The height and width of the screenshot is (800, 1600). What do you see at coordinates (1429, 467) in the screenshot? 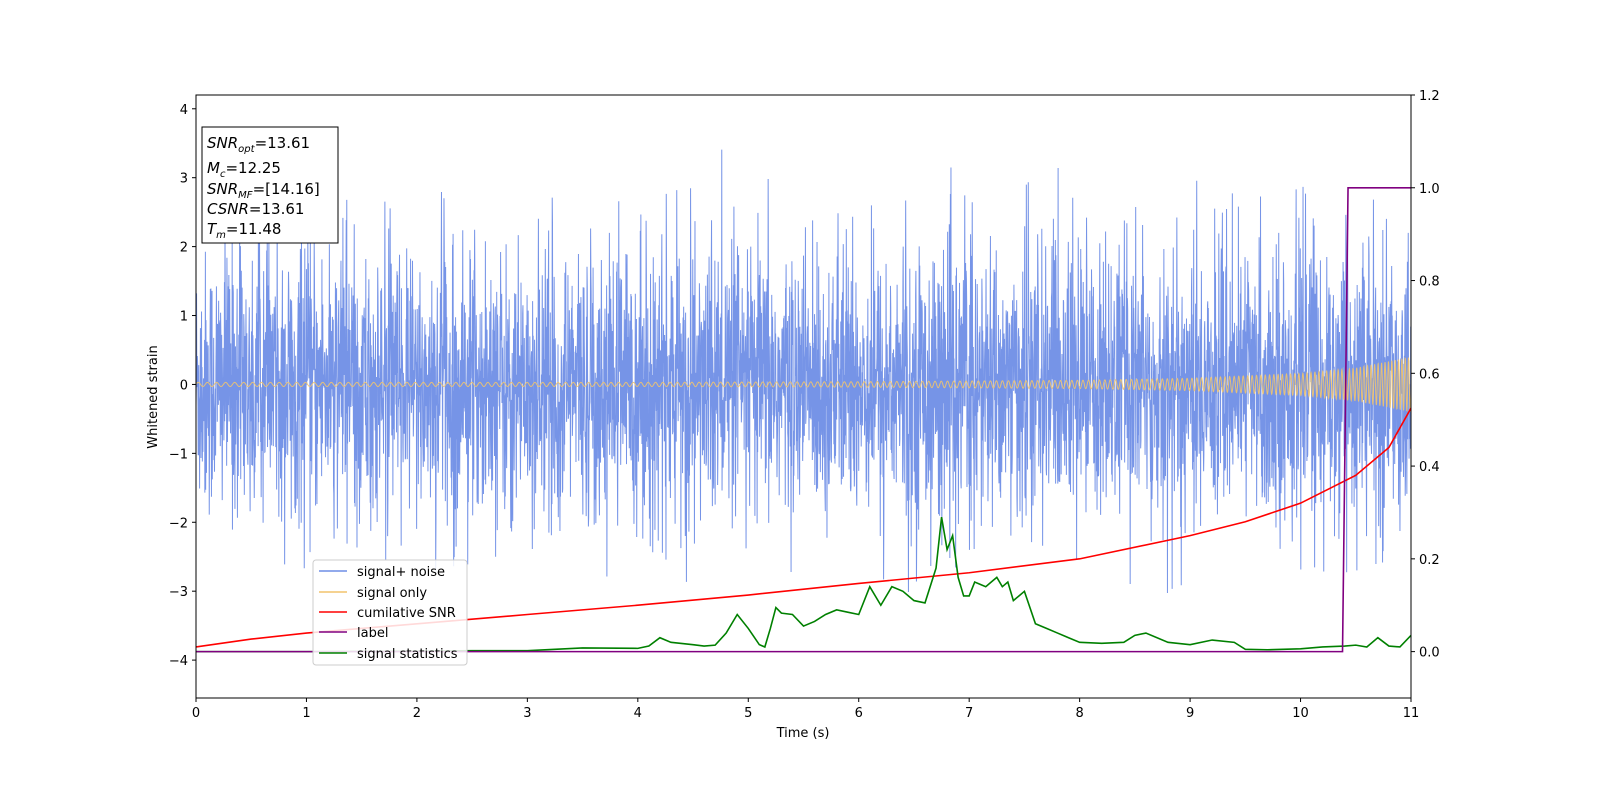
I see `y2-tick-label: 0.4` at bounding box center [1429, 467].